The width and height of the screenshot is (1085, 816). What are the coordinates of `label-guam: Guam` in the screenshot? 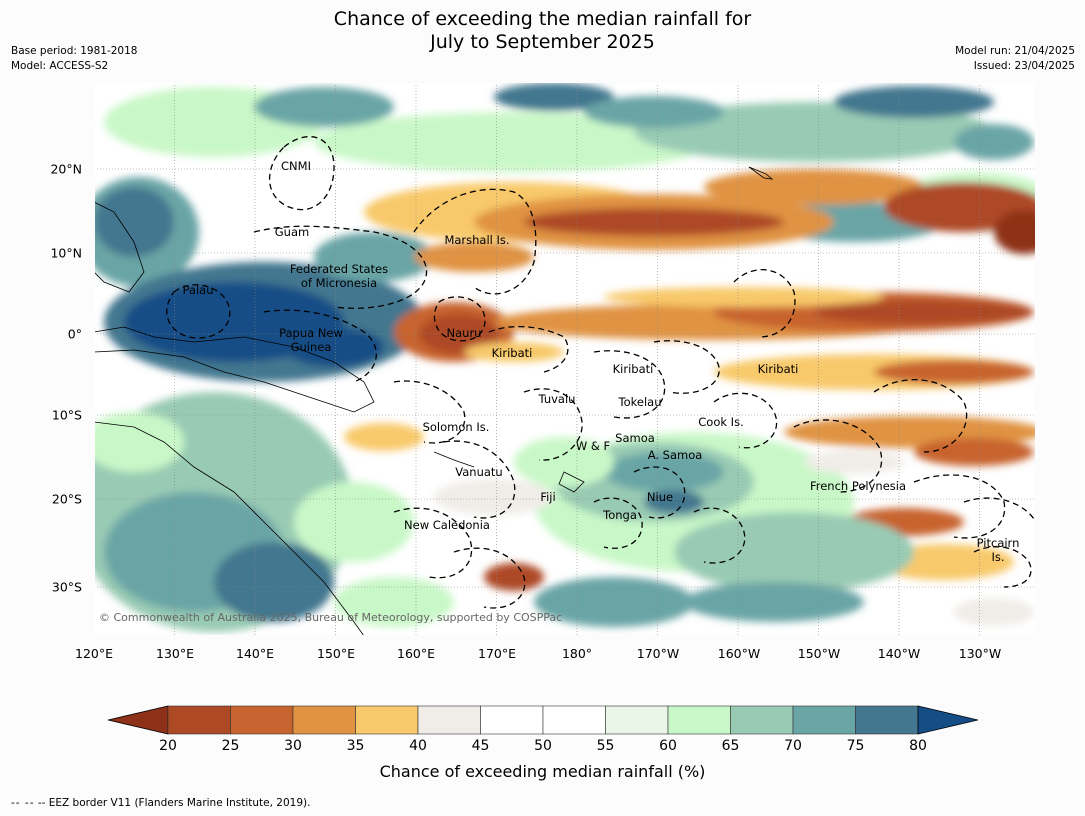 It's located at (292, 232).